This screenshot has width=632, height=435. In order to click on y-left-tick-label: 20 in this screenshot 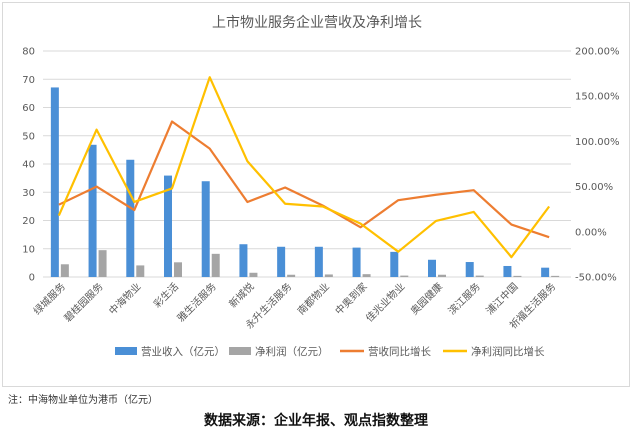, I will do `click(28, 221)`.